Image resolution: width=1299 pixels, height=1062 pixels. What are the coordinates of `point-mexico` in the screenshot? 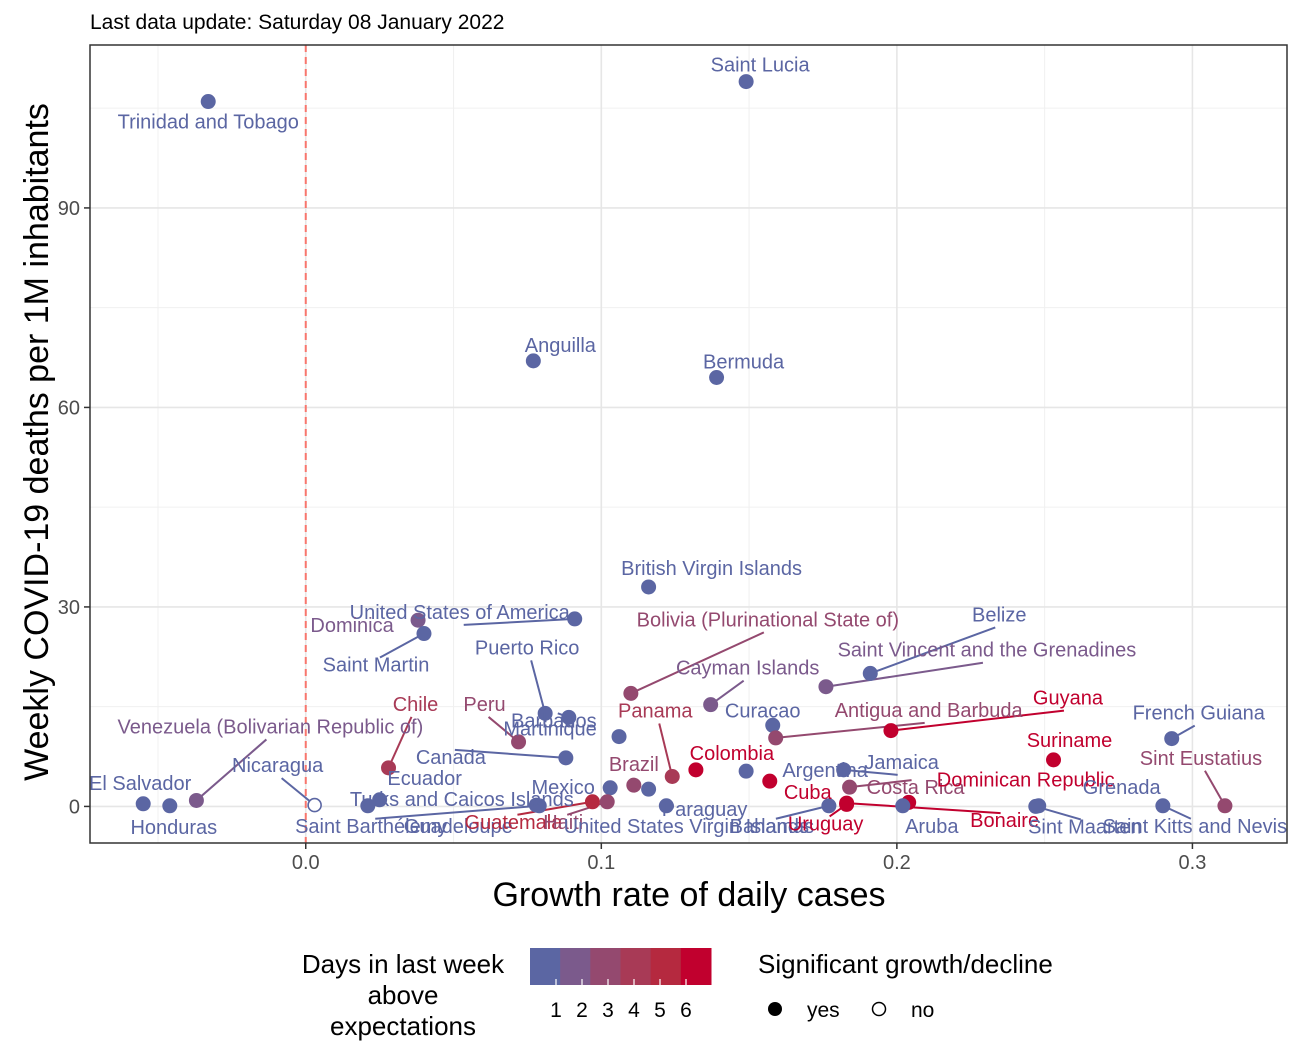 It's located at (610, 788).